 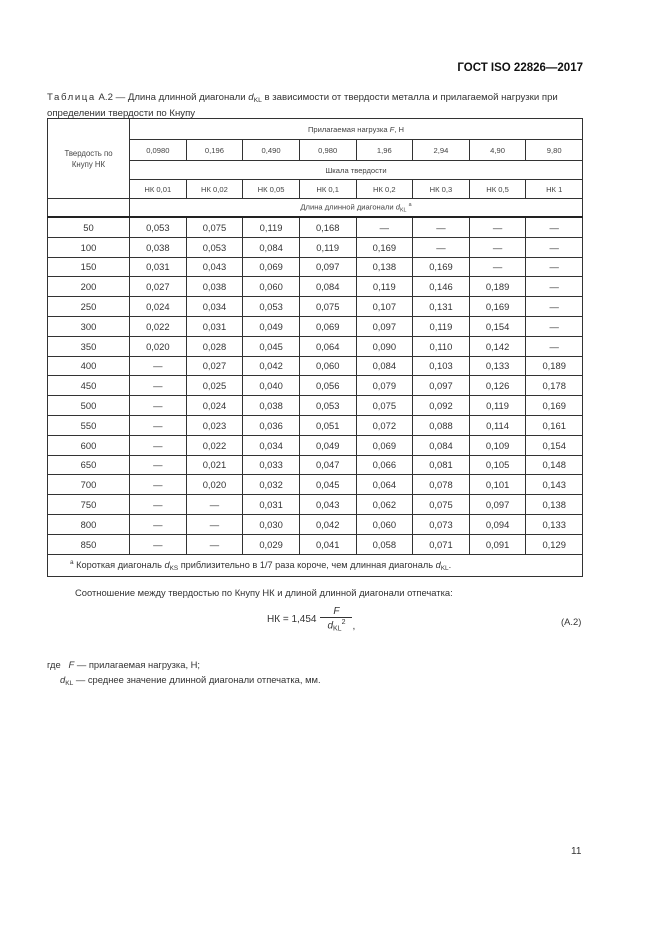 I want to click on value-cell: 0,030, so click(x=271, y=524).